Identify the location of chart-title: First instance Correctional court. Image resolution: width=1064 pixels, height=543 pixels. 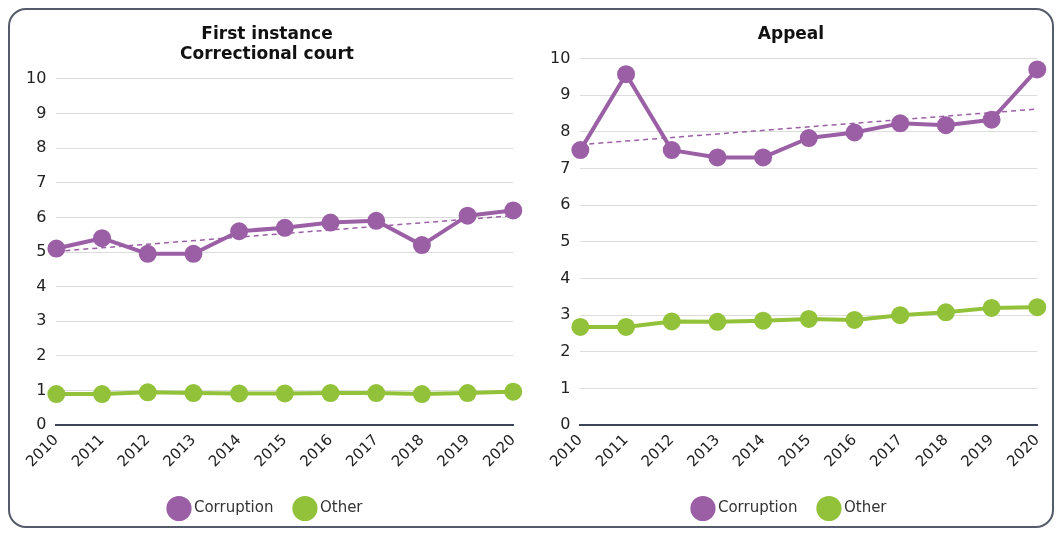
(267, 43).